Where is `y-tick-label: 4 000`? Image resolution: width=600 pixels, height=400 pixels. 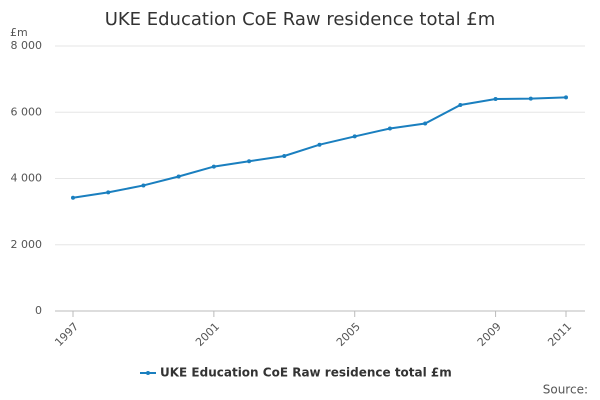
y-tick-label: 4 000 is located at coordinates (27, 178).